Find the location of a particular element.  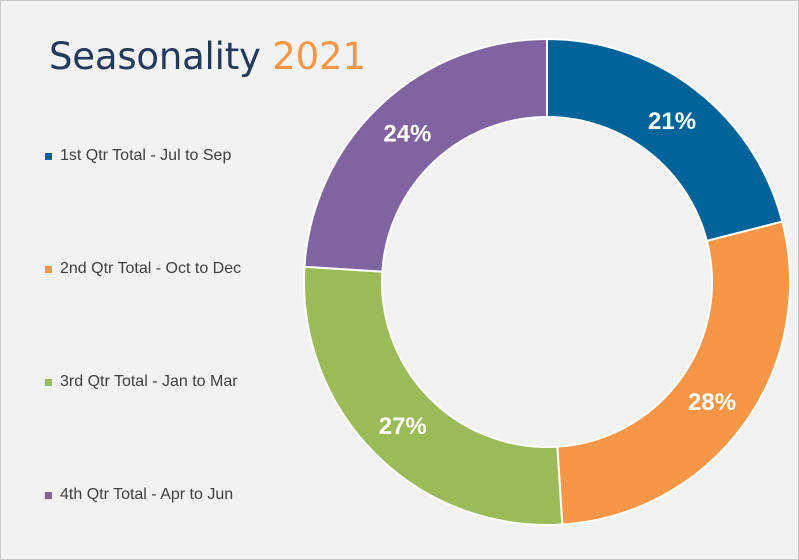

data-label-2: 28% is located at coordinates (712, 402).